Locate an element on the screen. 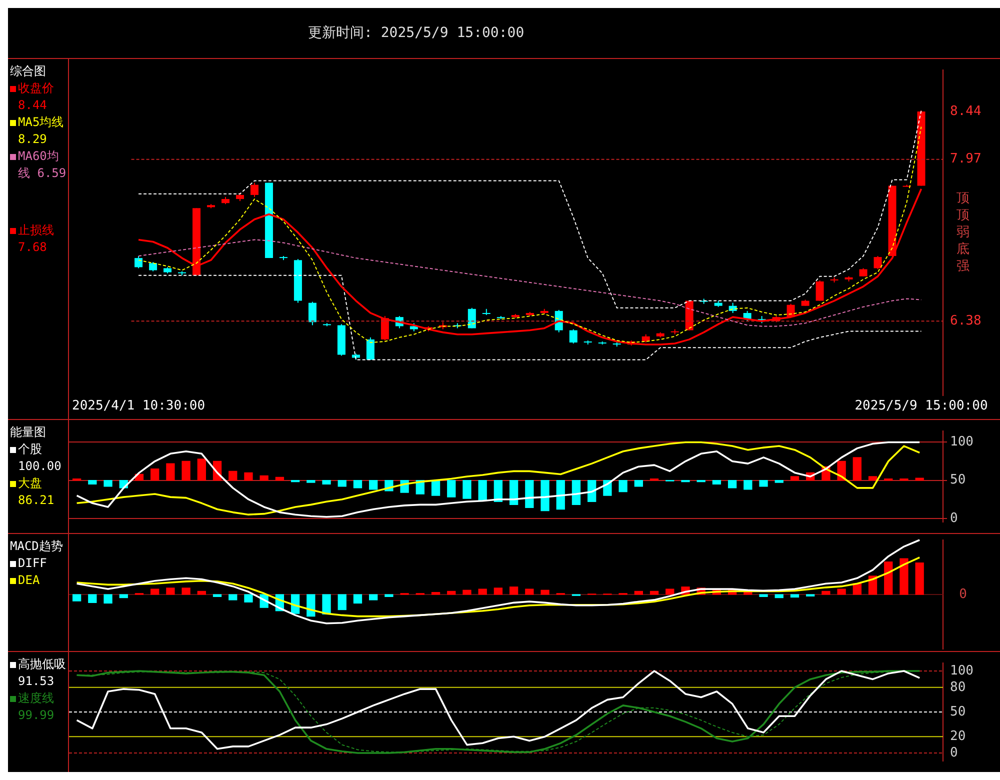 The height and width of the screenshot is (780, 1000). x-tick-label: 2025/4/1 10:30:00 is located at coordinates (139, 406).